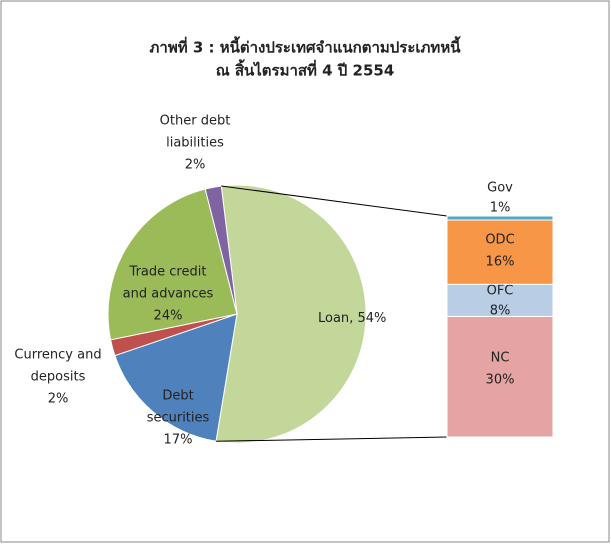 The width and height of the screenshot is (611, 548). Describe the element at coordinates (367, 318) in the screenshot. I see `value-label: , 54%` at that location.